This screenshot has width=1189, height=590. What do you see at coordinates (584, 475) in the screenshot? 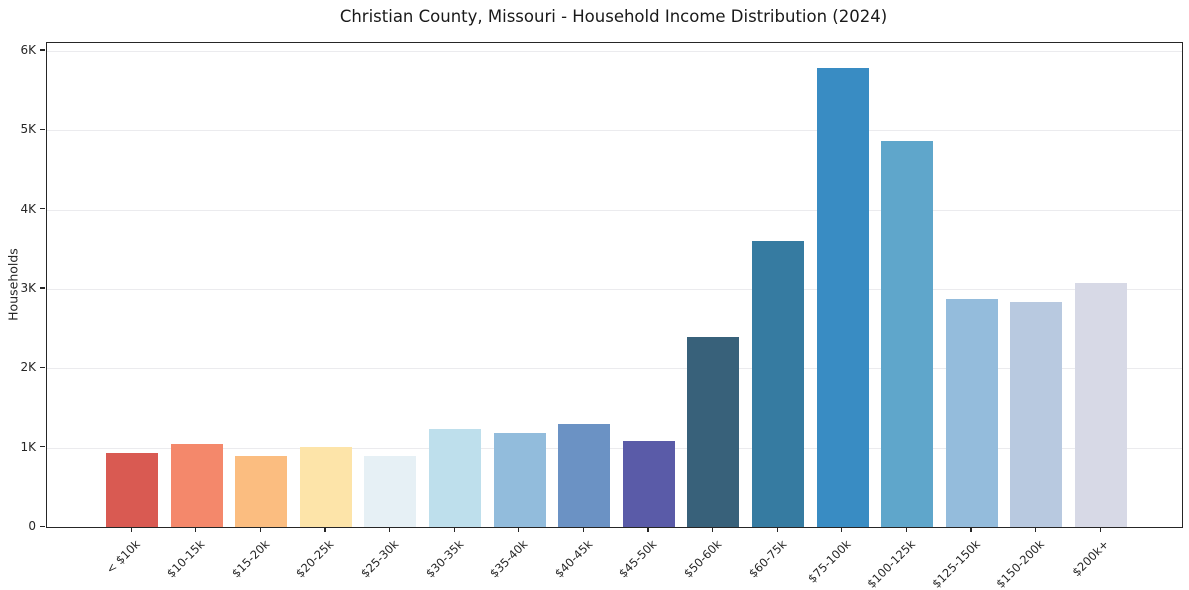
I see `bar-$40-45k` at bounding box center [584, 475].